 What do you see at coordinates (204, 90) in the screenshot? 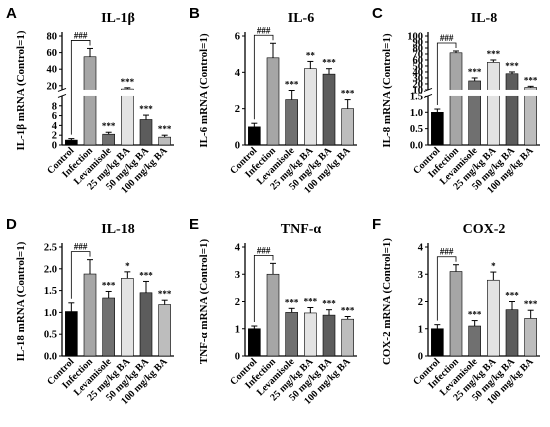
I see `y-axis-label: IL-6 mRNA (Control=1)` at bounding box center [204, 90].